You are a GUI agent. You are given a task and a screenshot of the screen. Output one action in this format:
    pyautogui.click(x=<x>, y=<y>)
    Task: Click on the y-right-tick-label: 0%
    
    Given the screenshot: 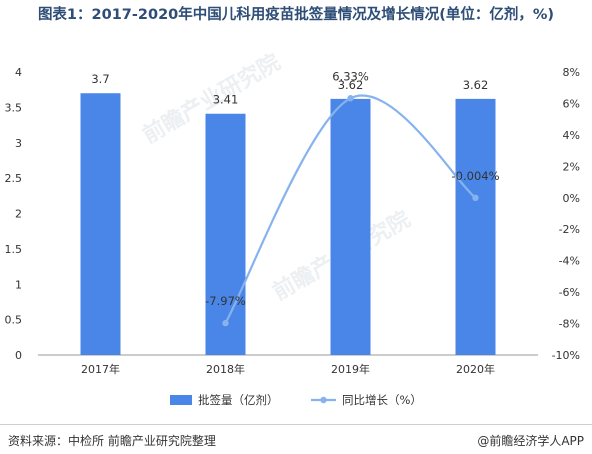 What is the action you would take?
    pyautogui.click(x=571, y=198)
    